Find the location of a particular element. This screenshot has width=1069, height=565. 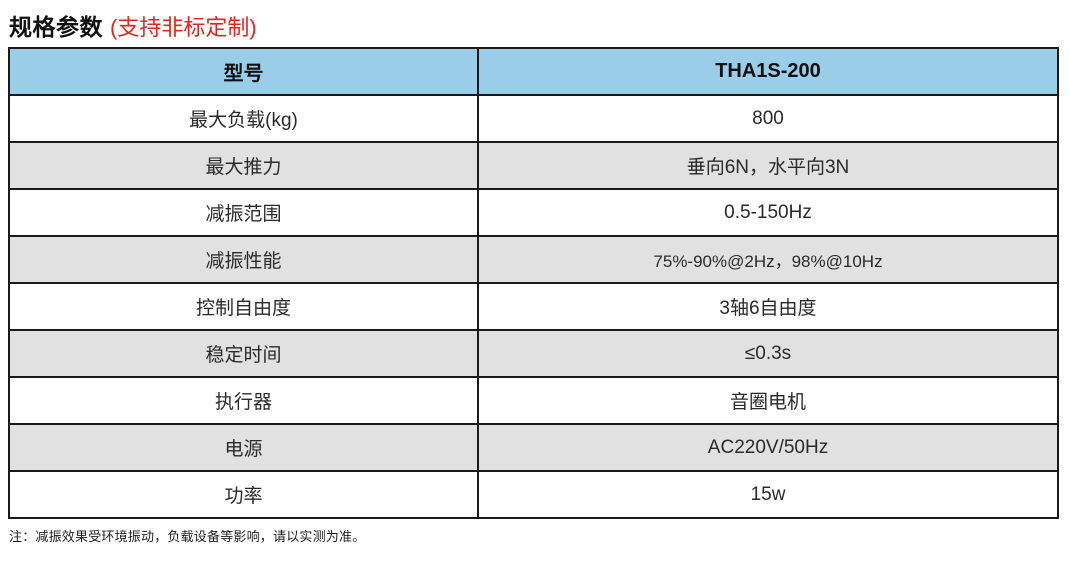

header-cell-param: 型号 is located at coordinates (243, 71).